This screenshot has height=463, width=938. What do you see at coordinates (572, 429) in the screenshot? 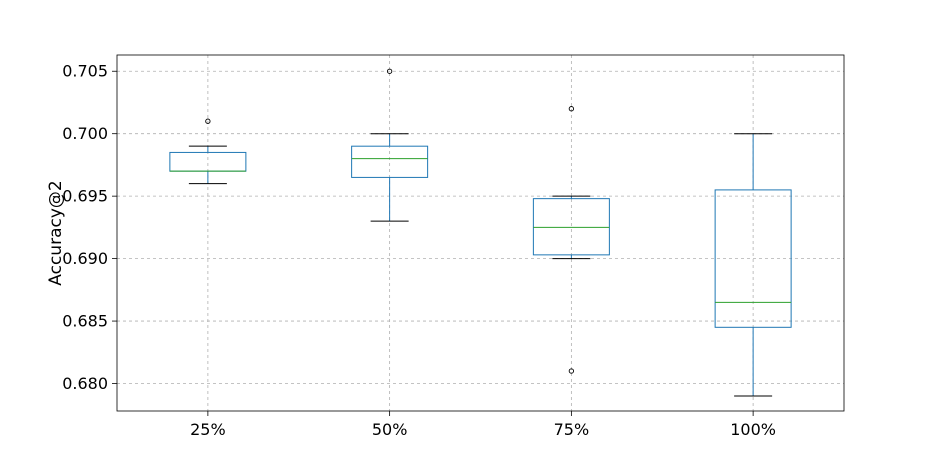
I see `x-tick-label: 75%` at bounding box center [572, 429].